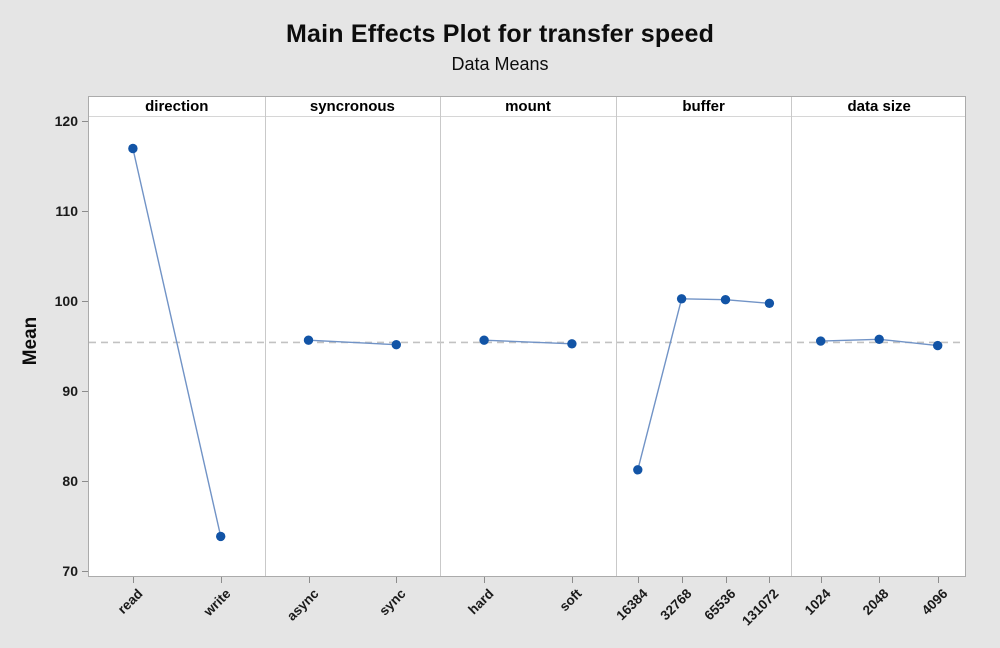 This screenshot has width=1000, height=648. What do you see at coordinates (879, 106) in the screenshot?
I see `panel-header-data-size: data size` at bounding box center [879, 106].